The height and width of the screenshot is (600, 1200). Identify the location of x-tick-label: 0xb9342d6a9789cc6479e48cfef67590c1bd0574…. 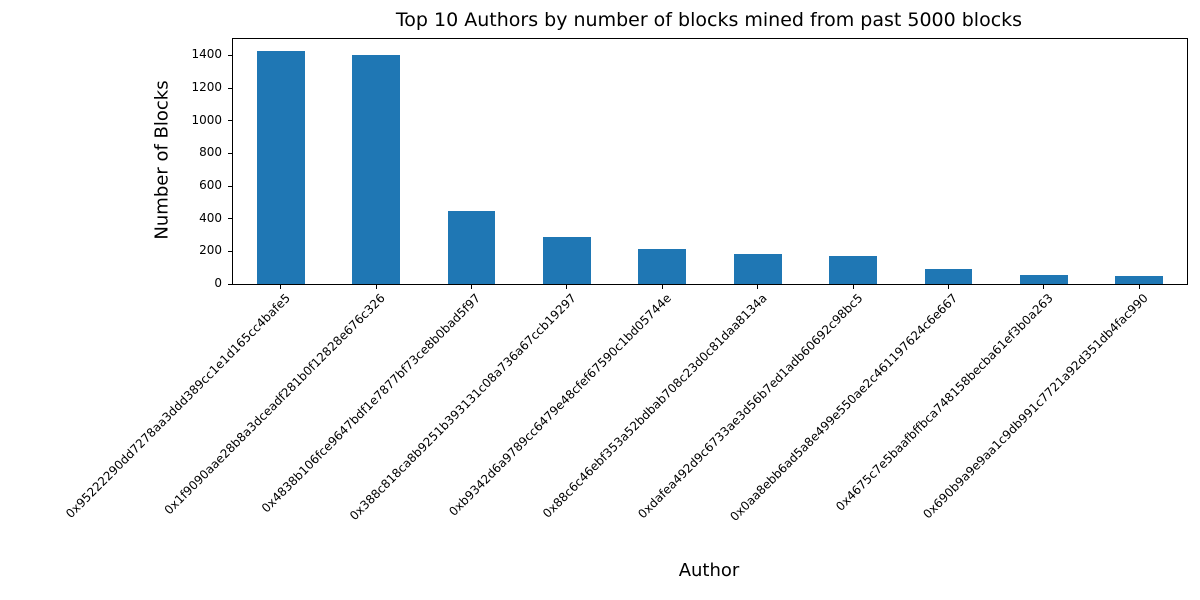
(560, 405).